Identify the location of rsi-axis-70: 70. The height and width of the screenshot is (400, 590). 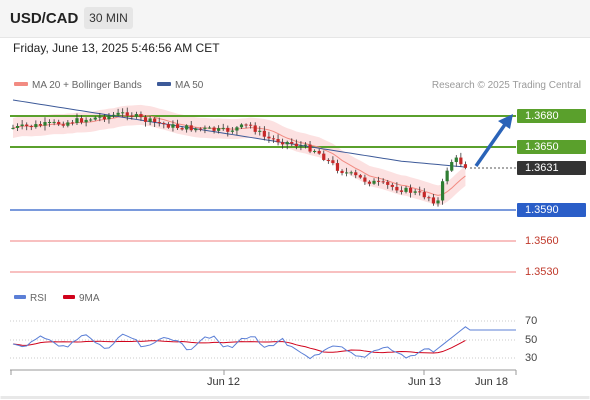
(531, 321).